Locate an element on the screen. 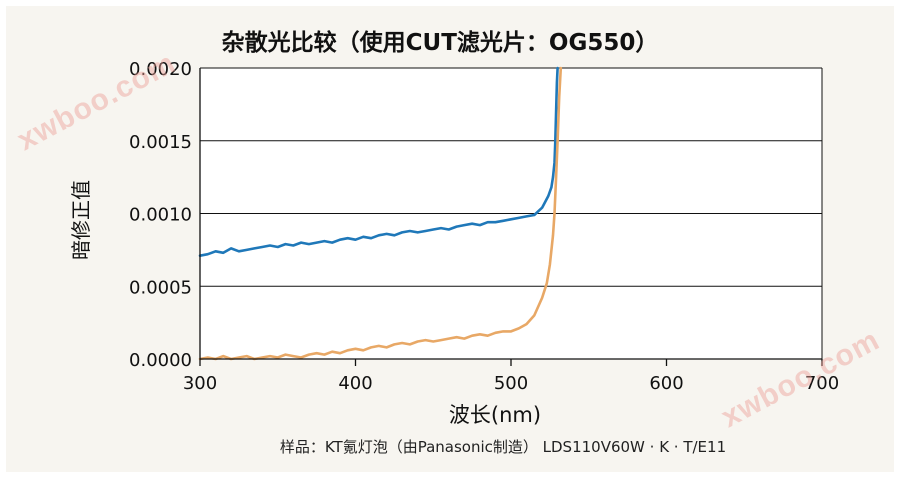 The image size is (900, 478). y-tick-label: 0.0005 is located at coordinates (160, 287).